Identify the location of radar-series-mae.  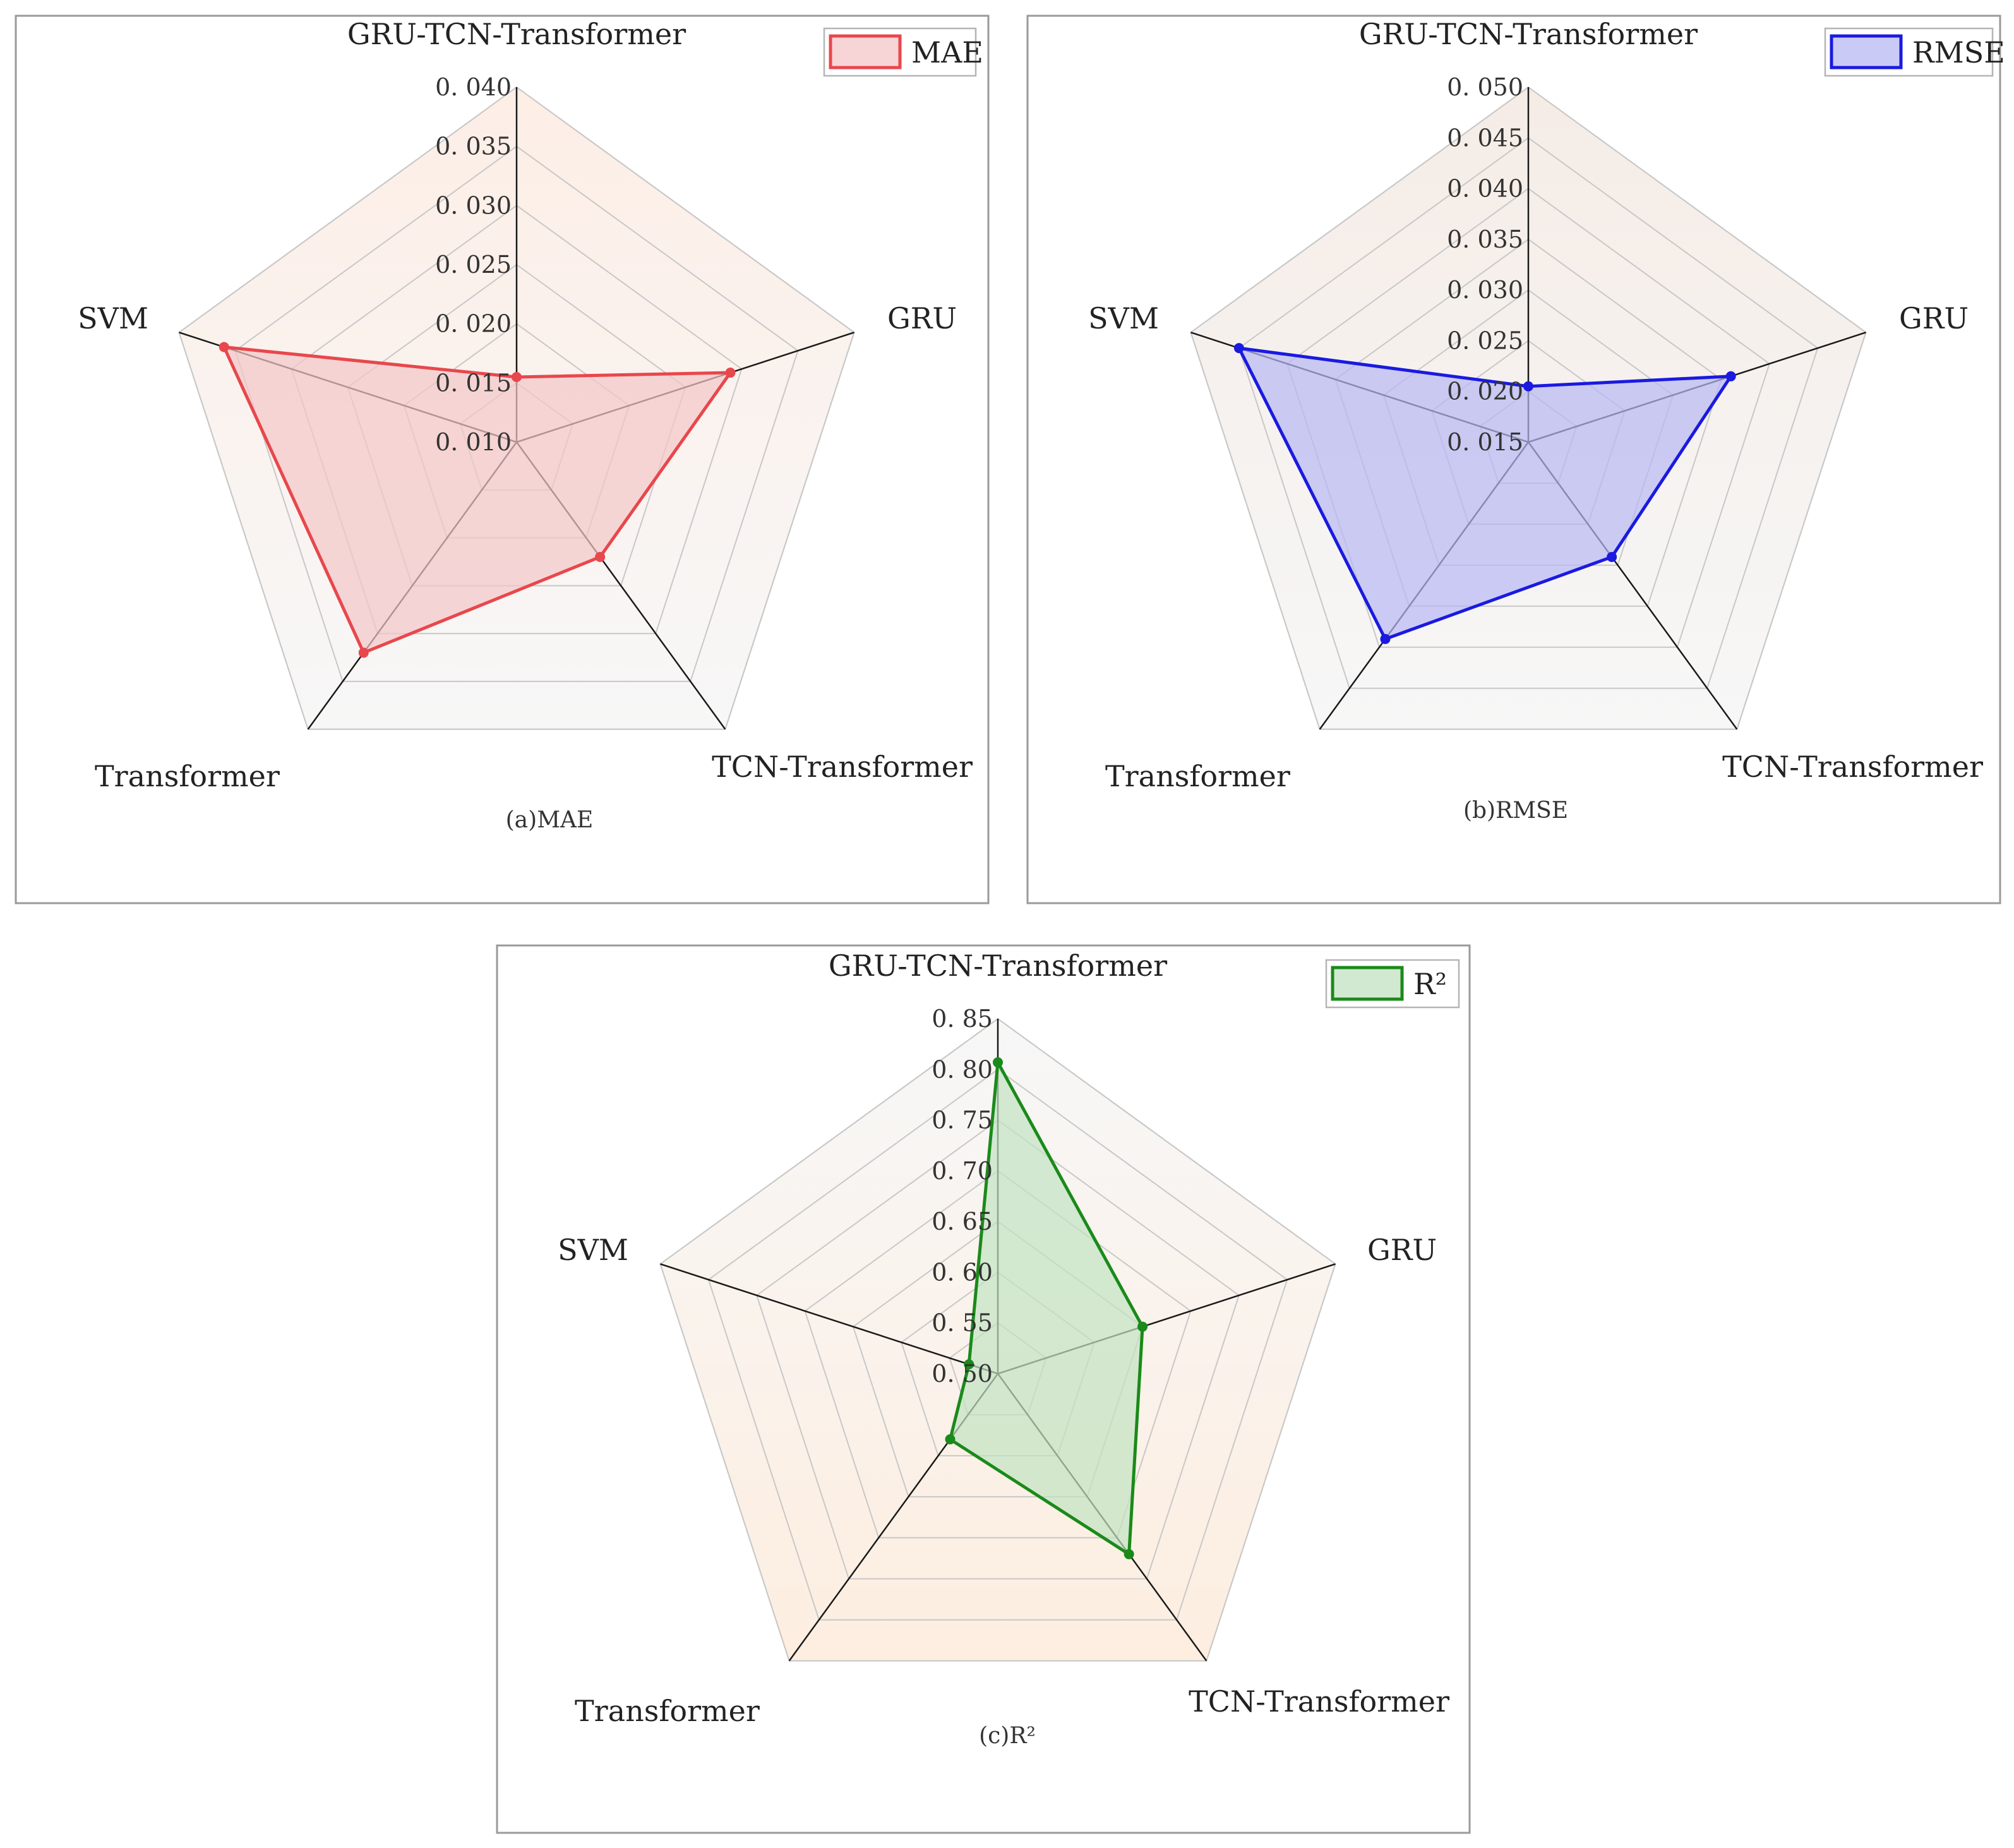
(477, 499).